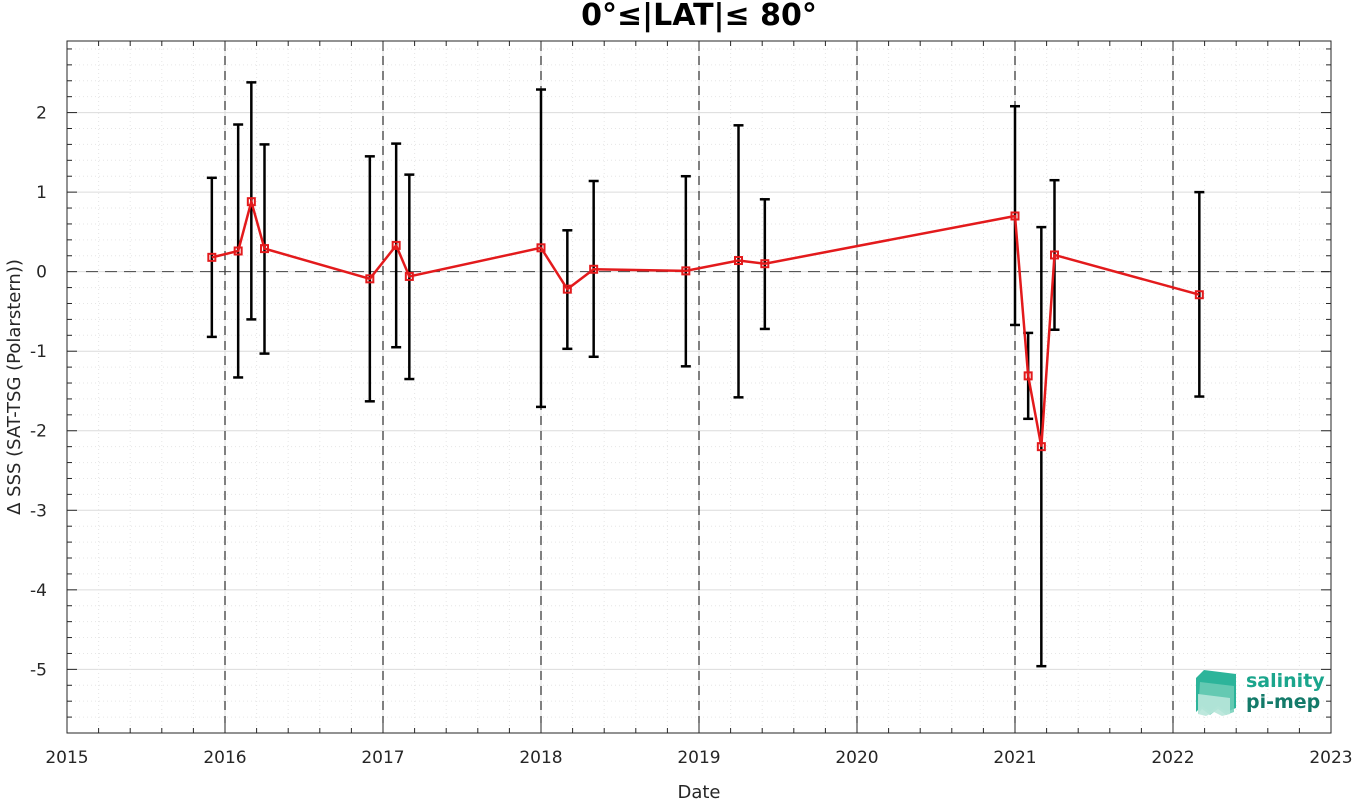  Describe the element at coordinates (38, 591) in the screenshot. I see `y-tick-label: -4` at that location.